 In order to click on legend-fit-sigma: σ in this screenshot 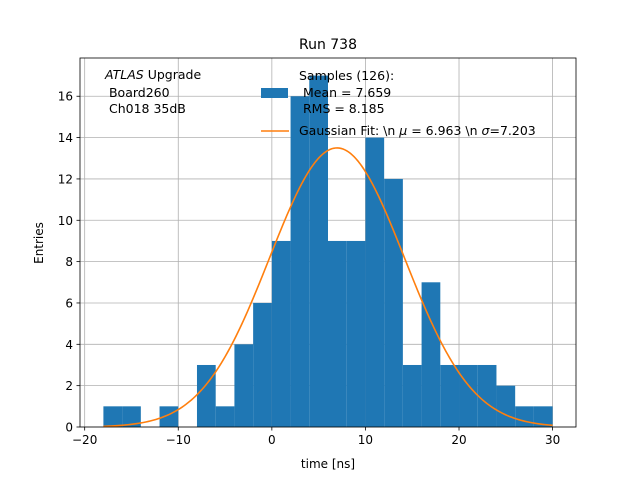, I will do `click(486, 130)`.